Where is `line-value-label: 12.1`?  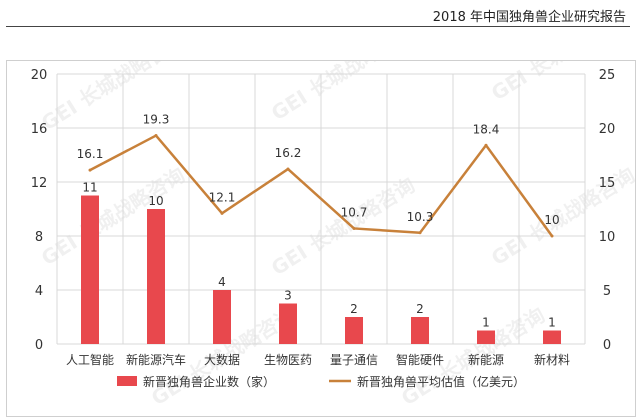 line-value-label: 12.1 is located at coordinates (222, 197).